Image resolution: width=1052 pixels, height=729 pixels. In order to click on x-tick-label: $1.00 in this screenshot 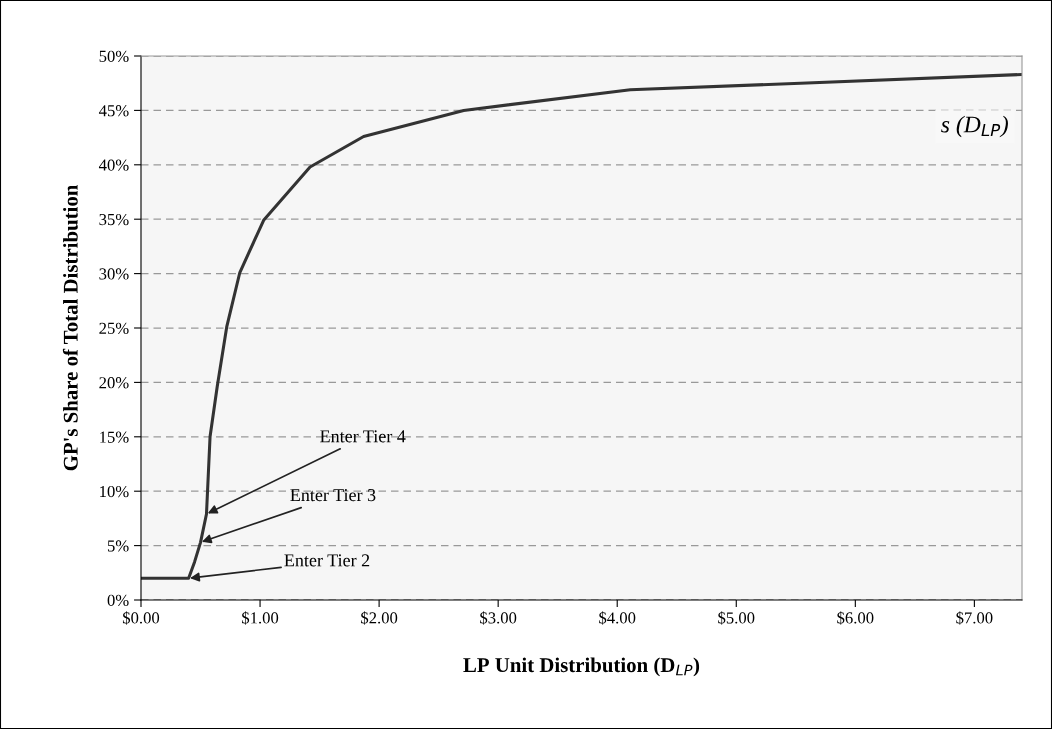, I will do `click(260, 618)`.